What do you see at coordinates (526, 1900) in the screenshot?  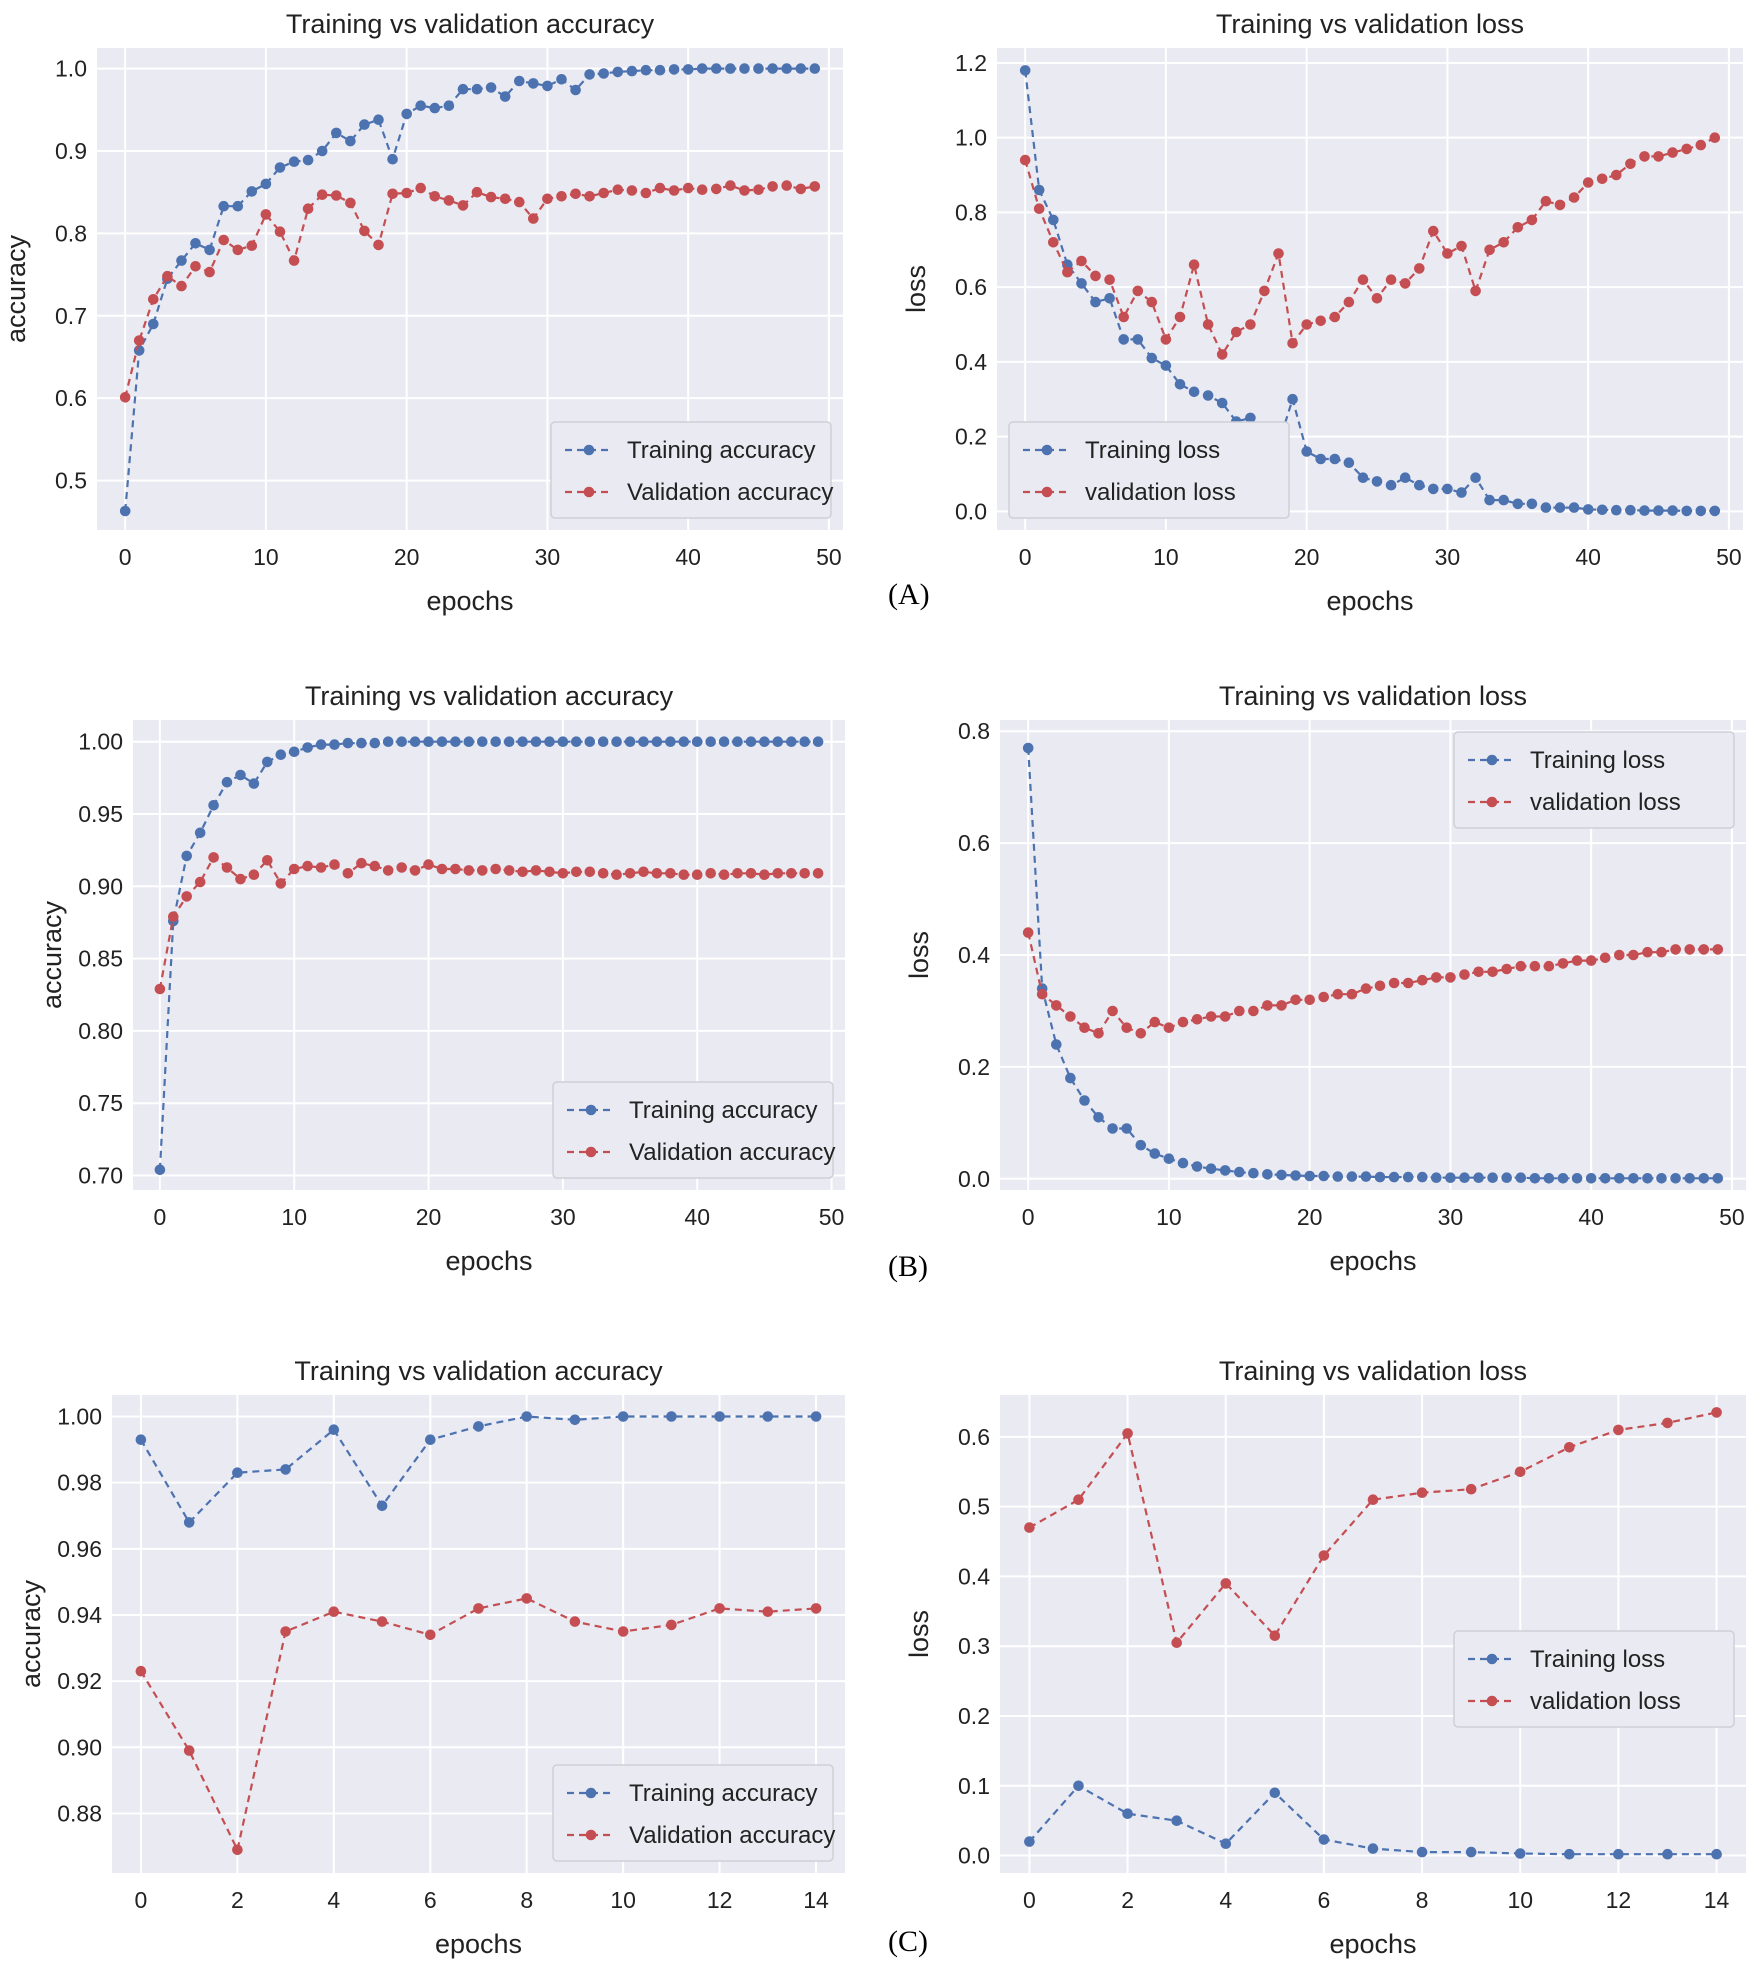 I see `x-tick-label: 8` at bounding box center [526, 1900].